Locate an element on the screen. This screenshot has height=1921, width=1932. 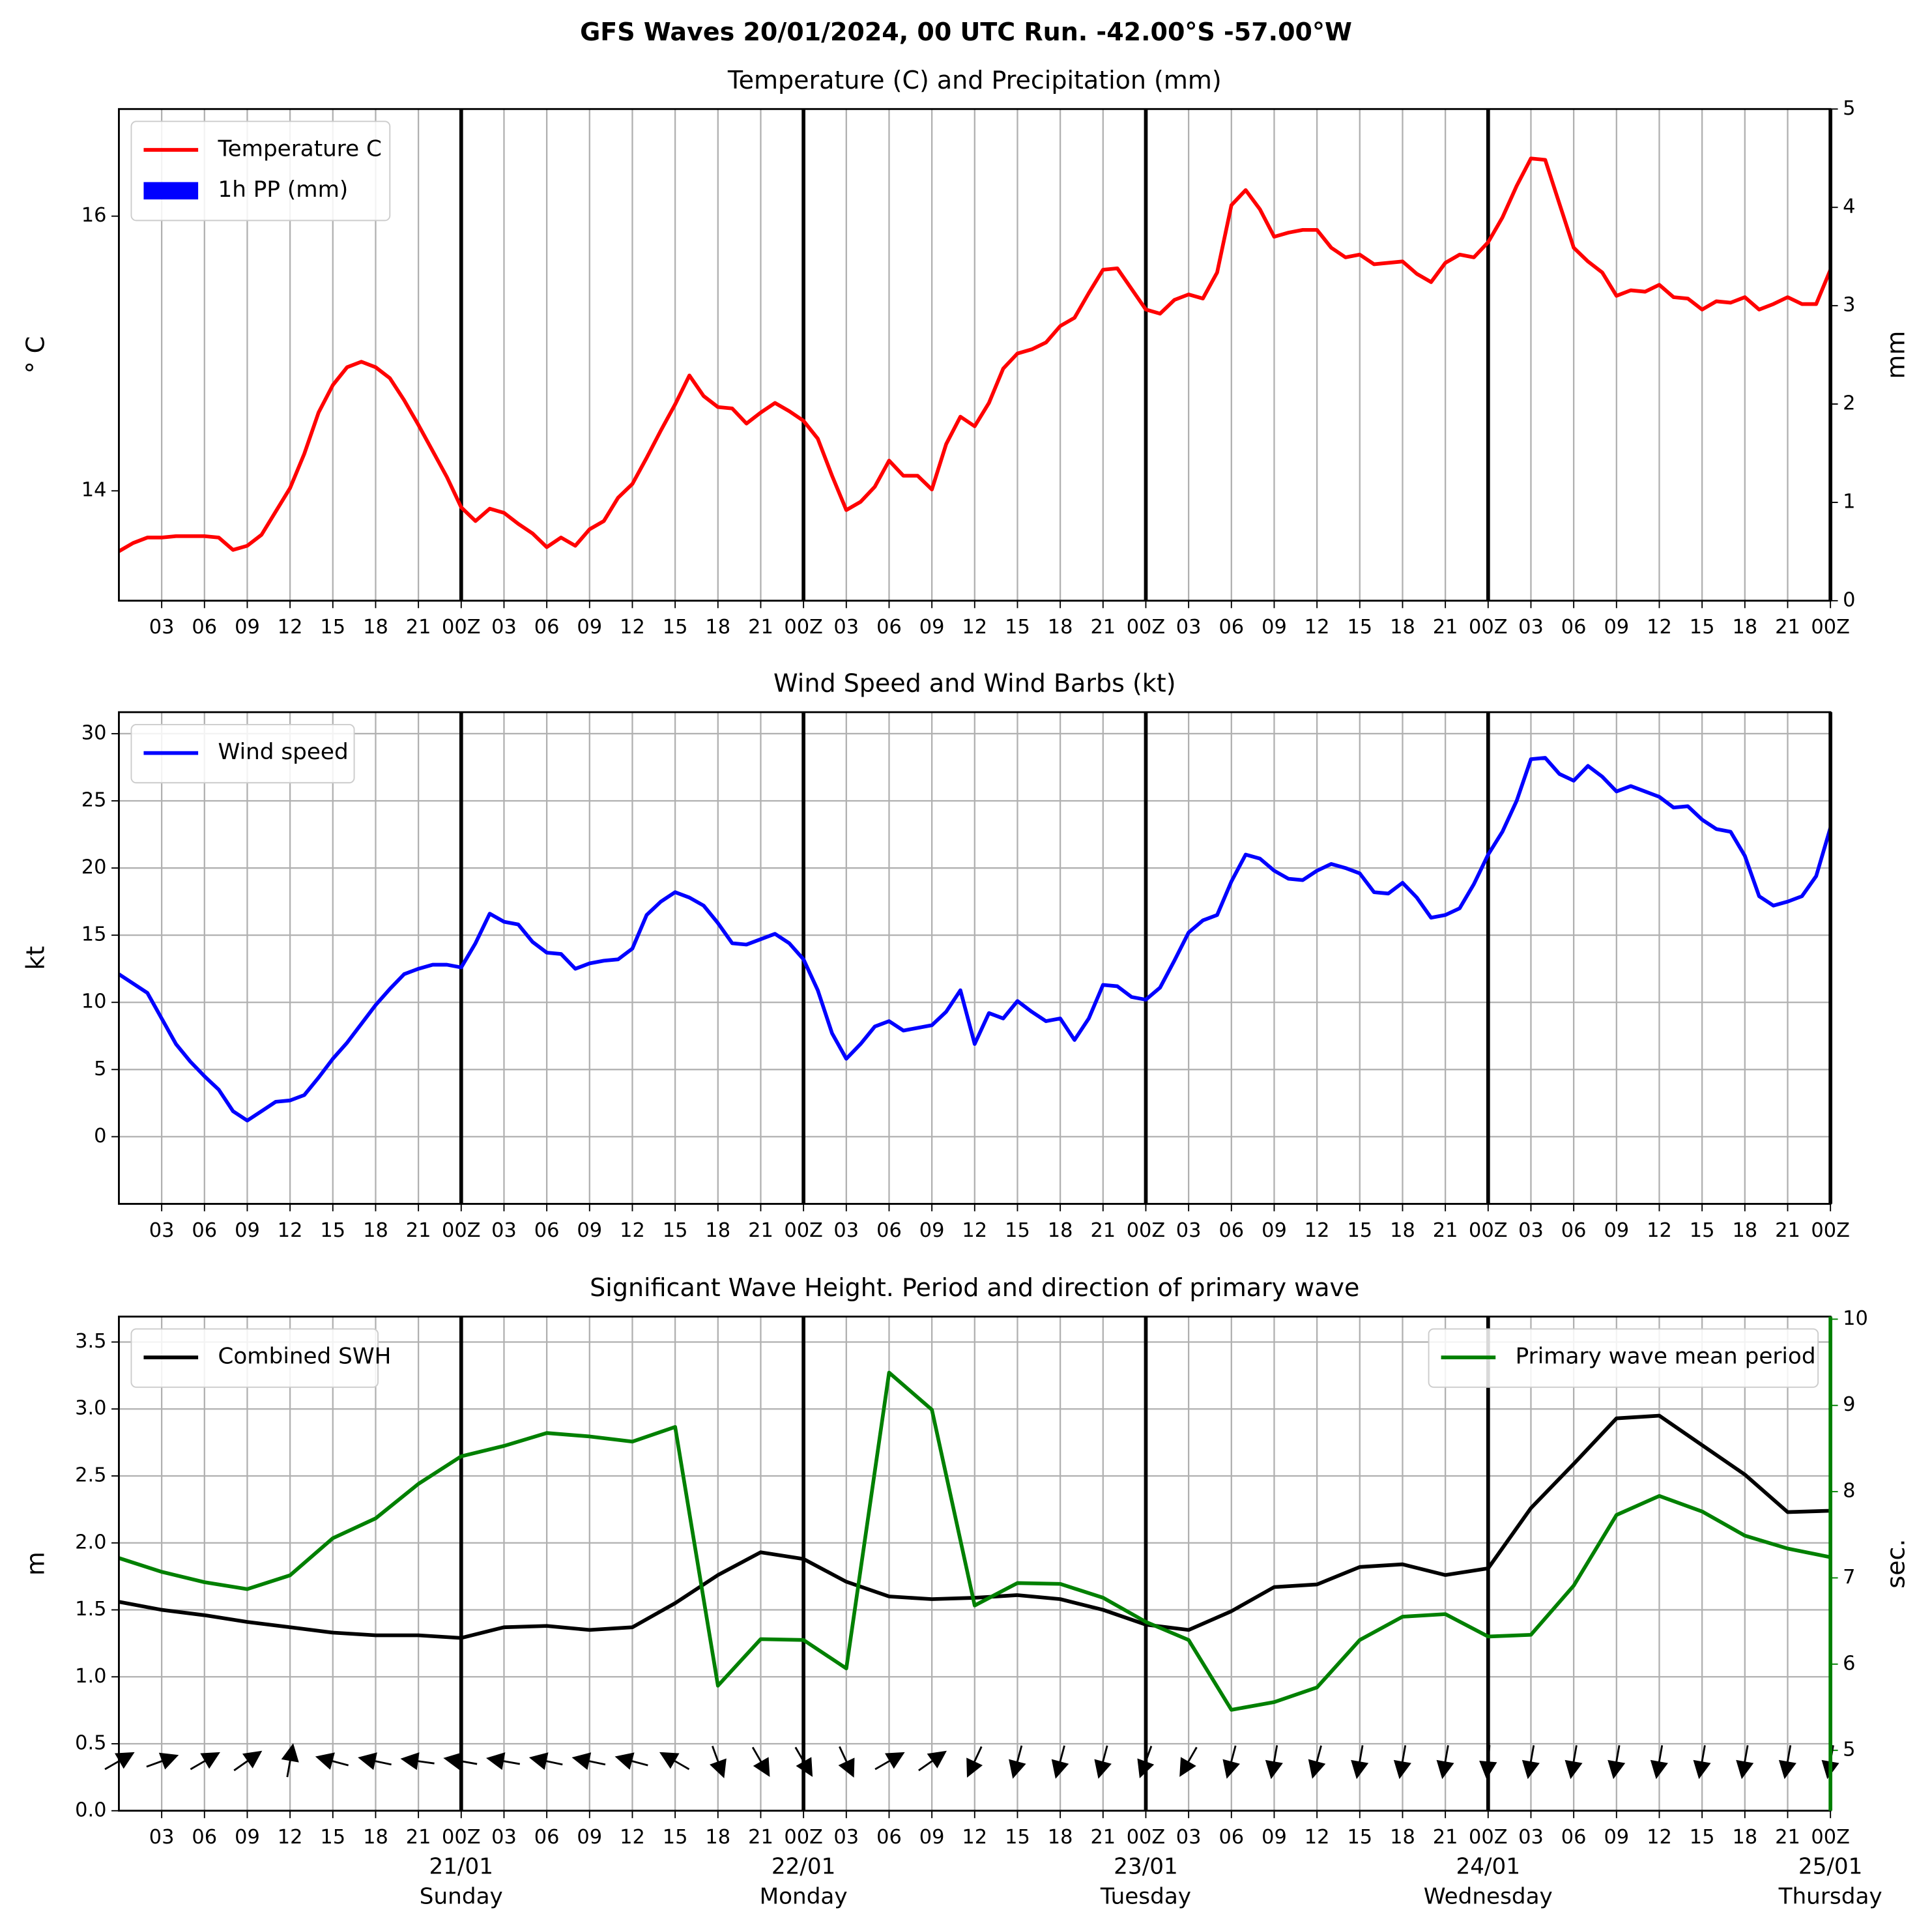
y-tick-label: 1.0 is located at coordinates (90, 1676).